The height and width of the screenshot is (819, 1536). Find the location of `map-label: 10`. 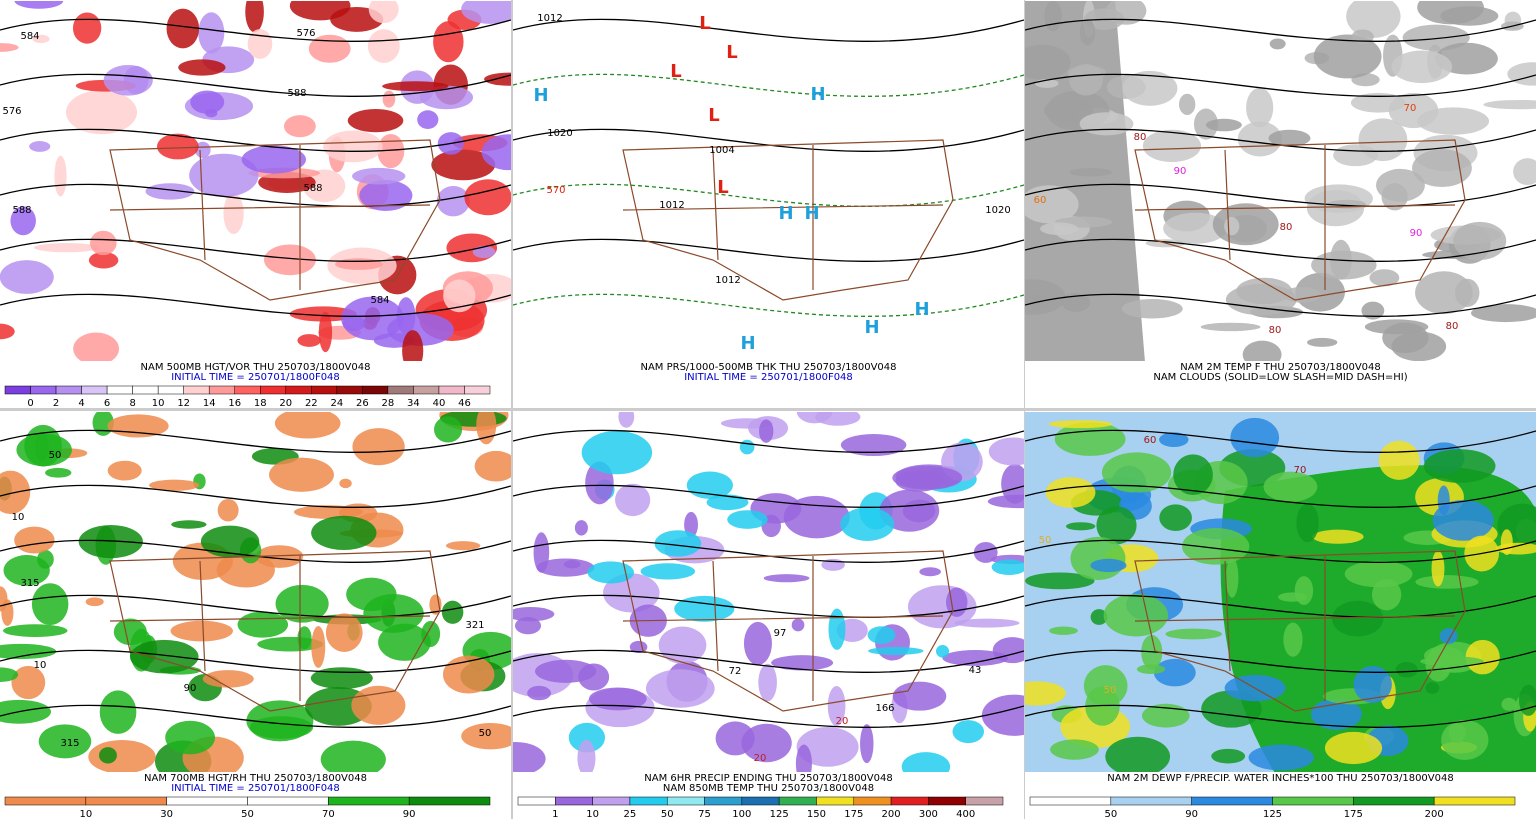

map-label: 10 is located at coordinates (40, 665).